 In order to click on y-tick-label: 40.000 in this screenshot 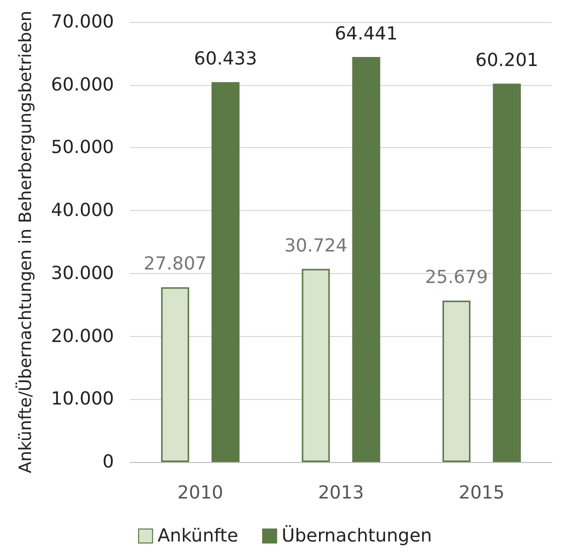, I will do `click(82, 211)`.